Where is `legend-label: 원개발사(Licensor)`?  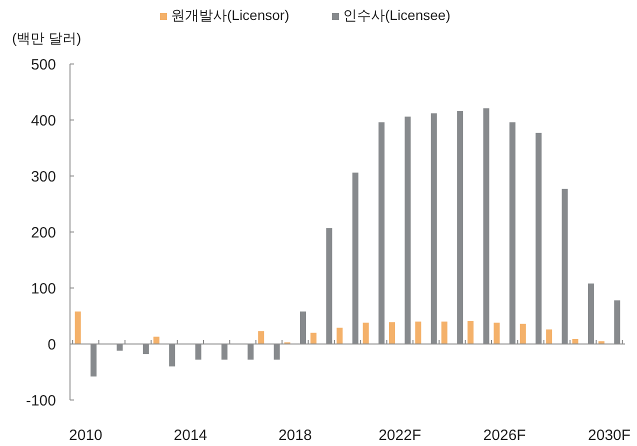 legend-label: 원개발사(Licensor) is located at coordinates (230, 15).